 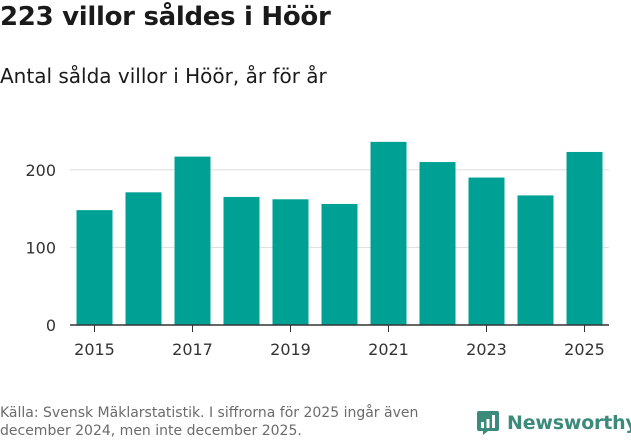 I want to click on x-tick-label: 2017, so click(x=192, y=349).